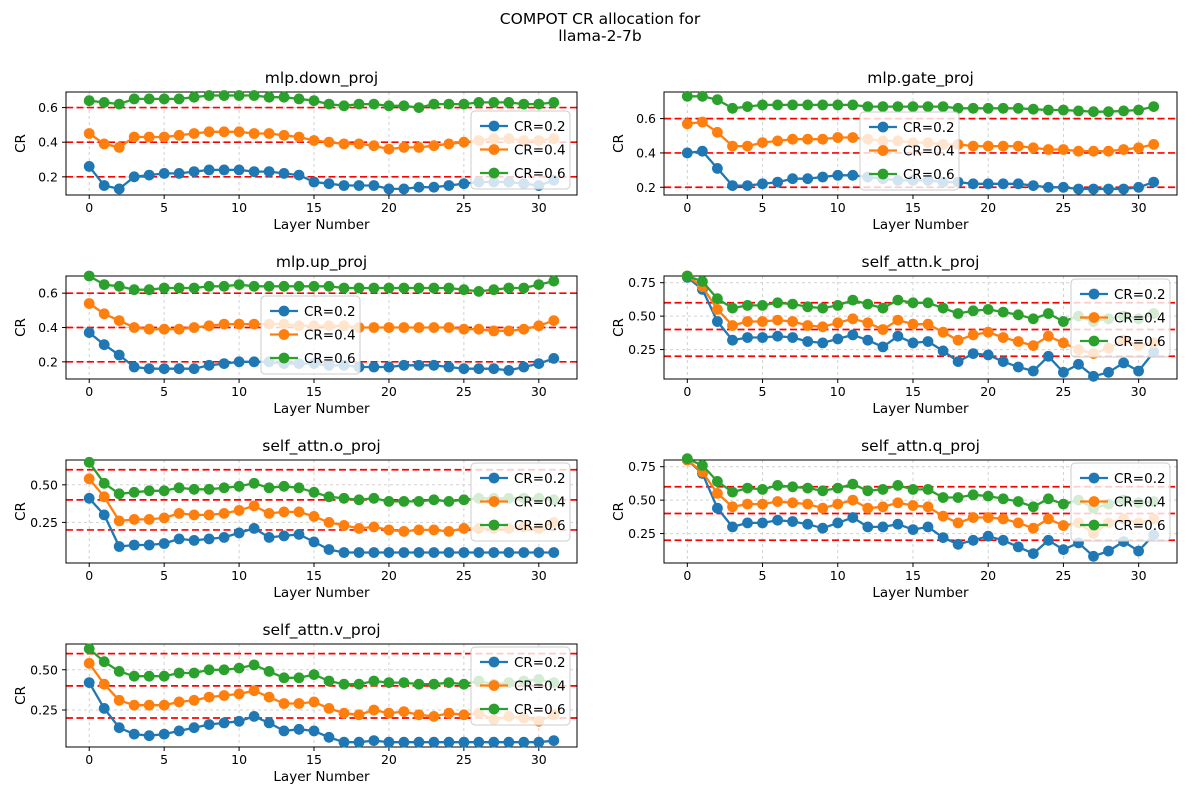  I want to click on svg-text: 0, so click(687, 391).